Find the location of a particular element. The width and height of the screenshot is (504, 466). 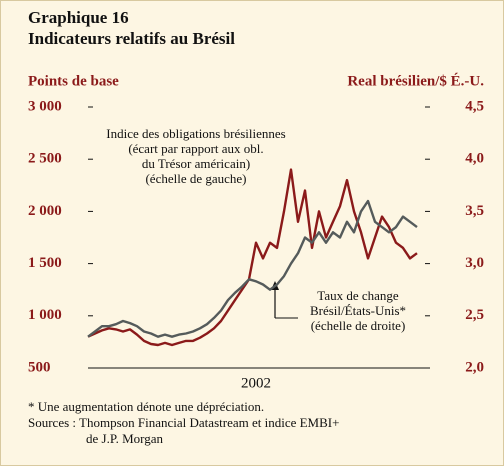

y2-tick-label: 2,0 is located at coordinates (474, 367).